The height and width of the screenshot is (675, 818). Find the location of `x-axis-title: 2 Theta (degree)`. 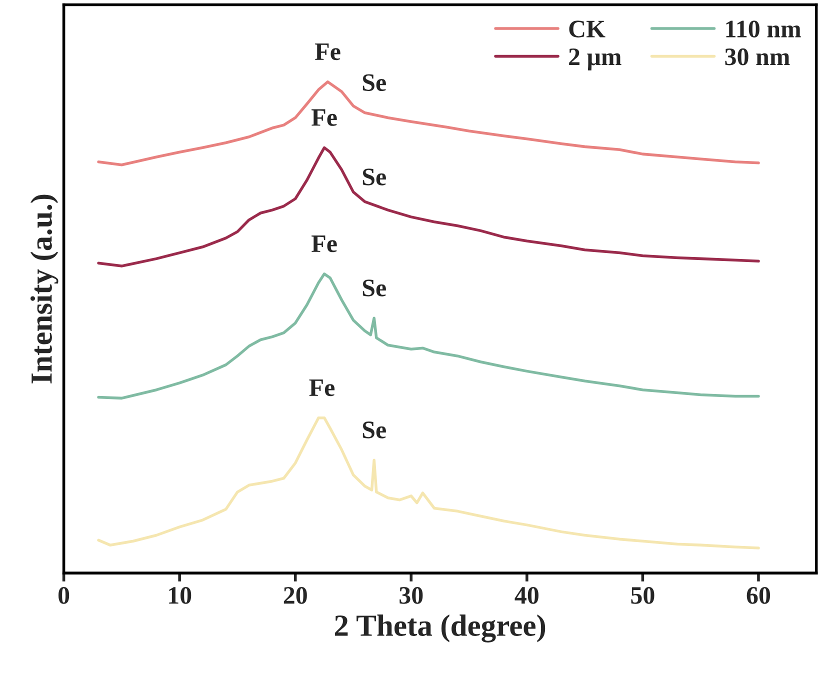

x-axis-title: 2 Theta (degree) is located at coordinates (440, 628).